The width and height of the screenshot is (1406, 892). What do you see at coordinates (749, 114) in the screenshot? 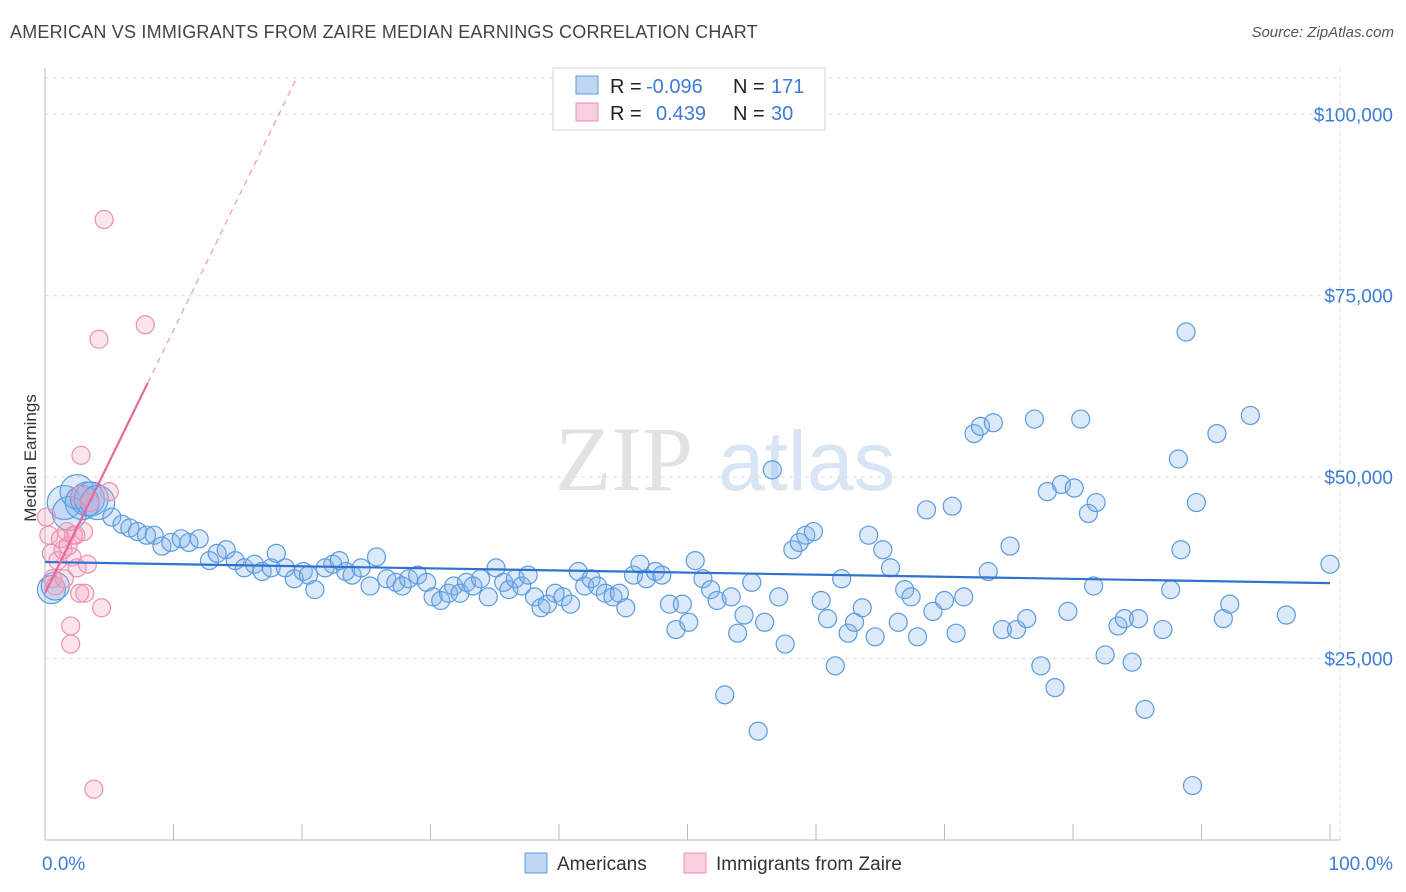
I see `legend-n-label-2: N =` at bounding box center [749, 114].